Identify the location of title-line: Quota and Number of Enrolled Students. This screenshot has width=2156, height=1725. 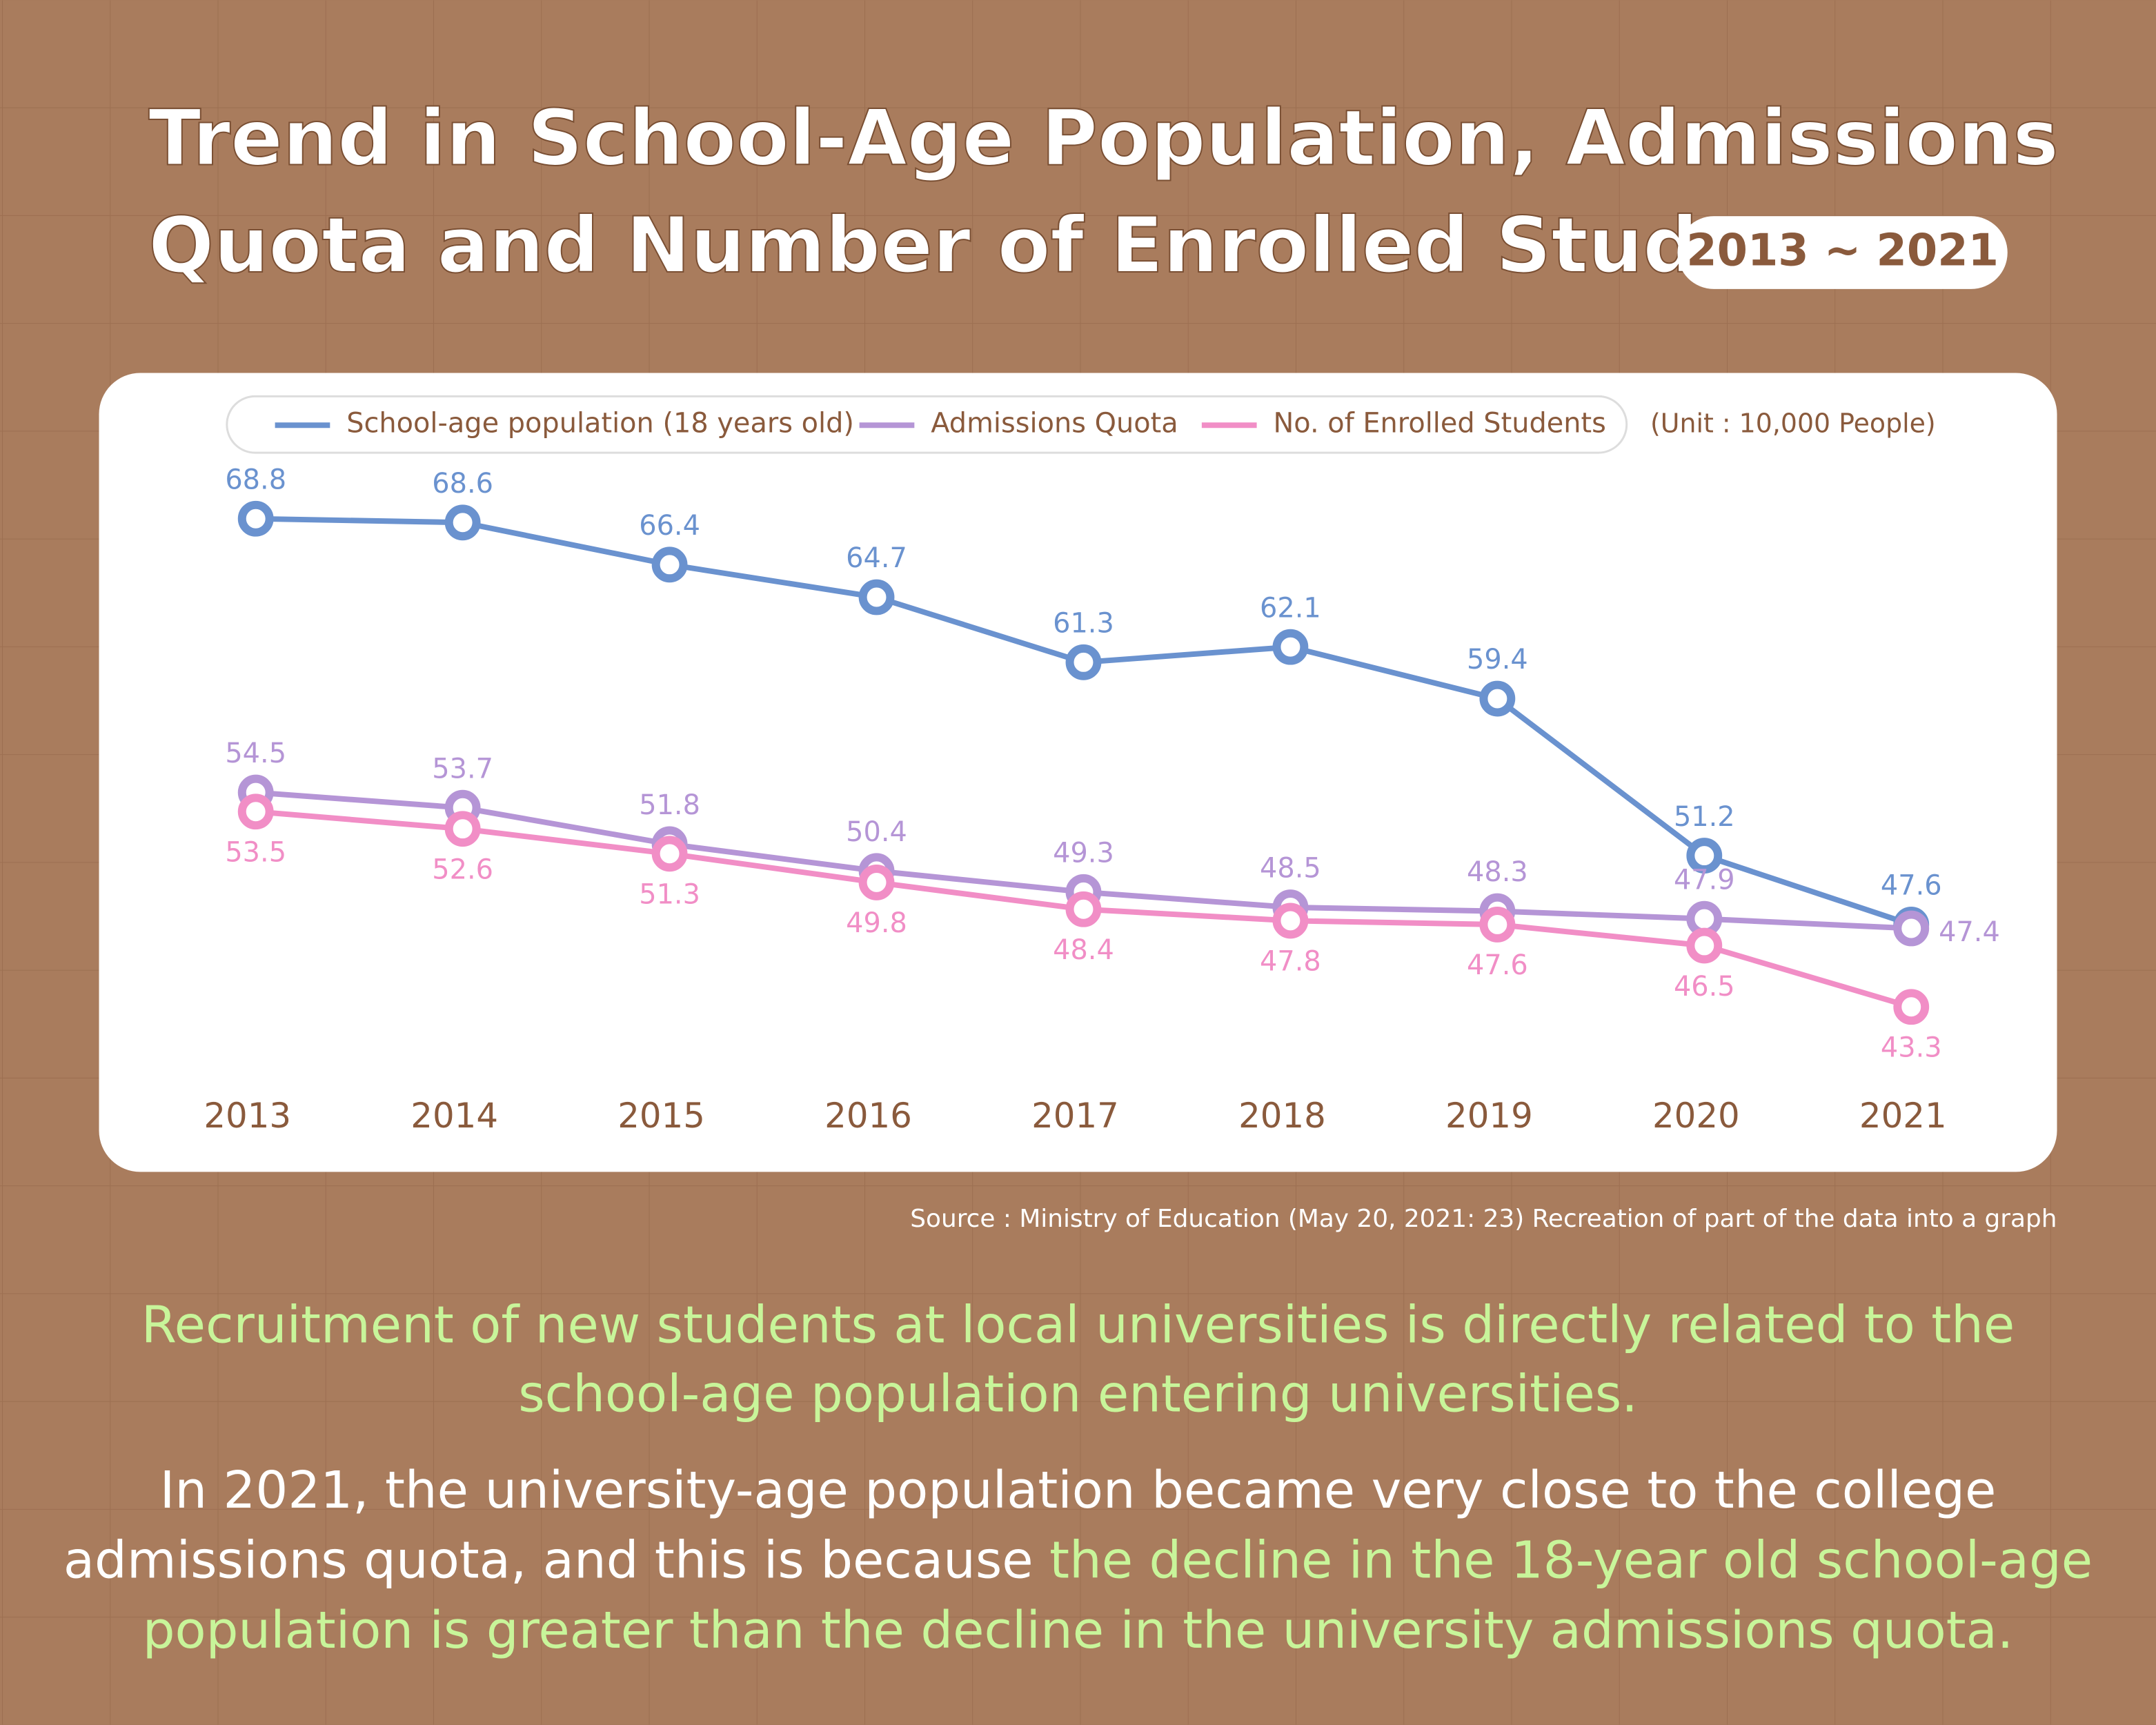
(1018, 245).